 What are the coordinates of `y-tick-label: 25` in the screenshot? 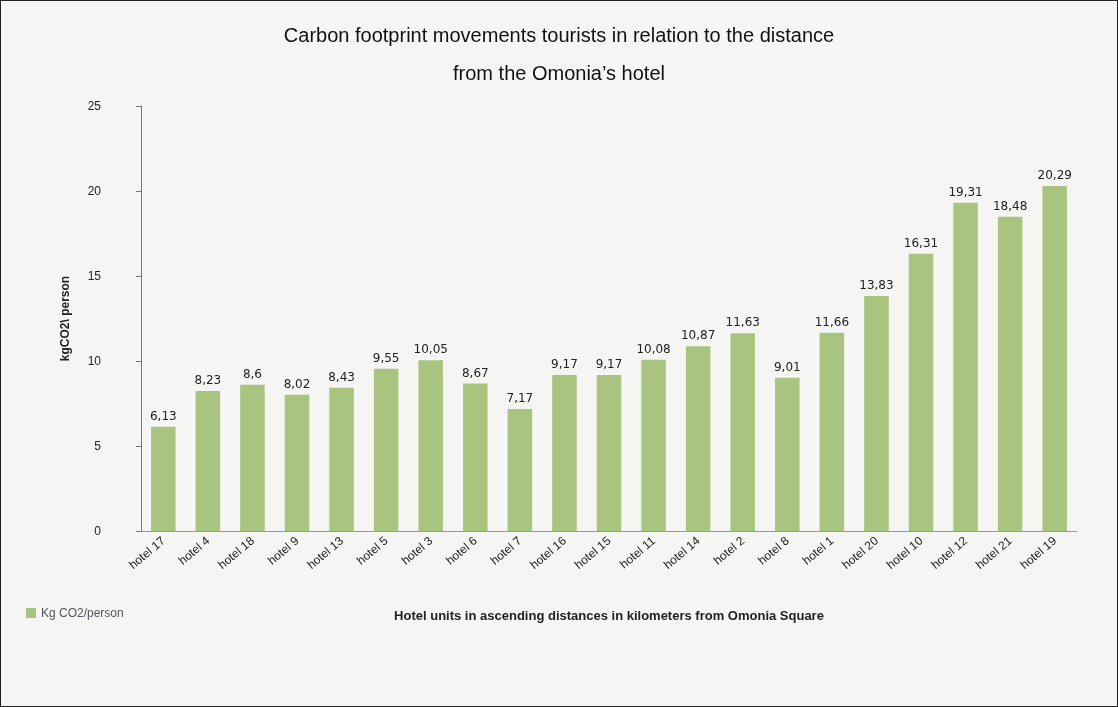 It's located at (94, 106).